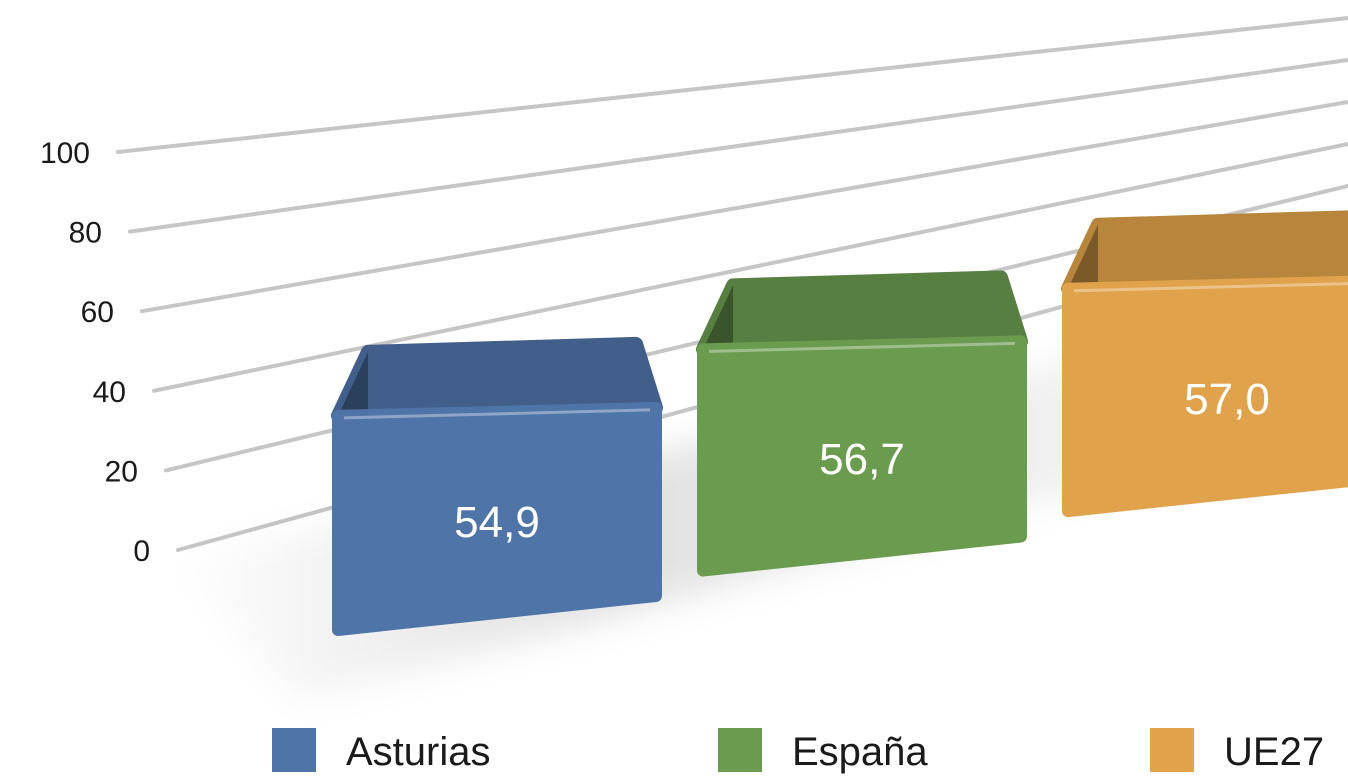 The image size is (1348, 776). Describe the element at coordinates (141, 551) in the screenshot. I see `y-tick-label: 0` at that location.